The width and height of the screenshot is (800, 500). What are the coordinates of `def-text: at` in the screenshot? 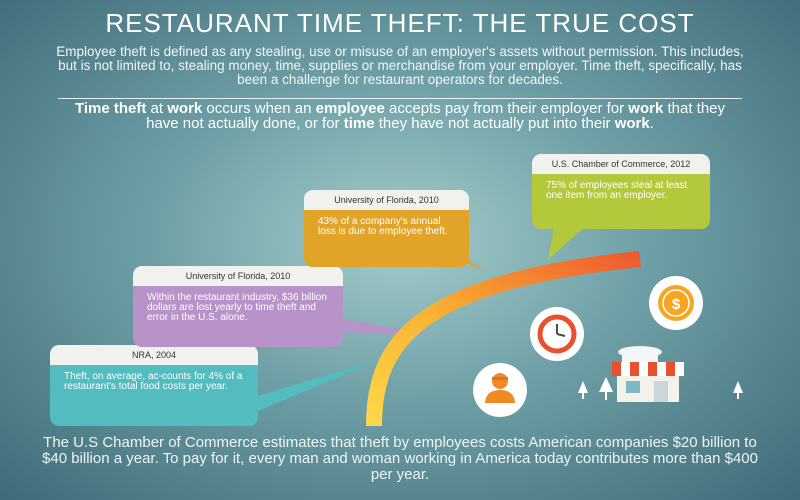 It's located at (157, 108).